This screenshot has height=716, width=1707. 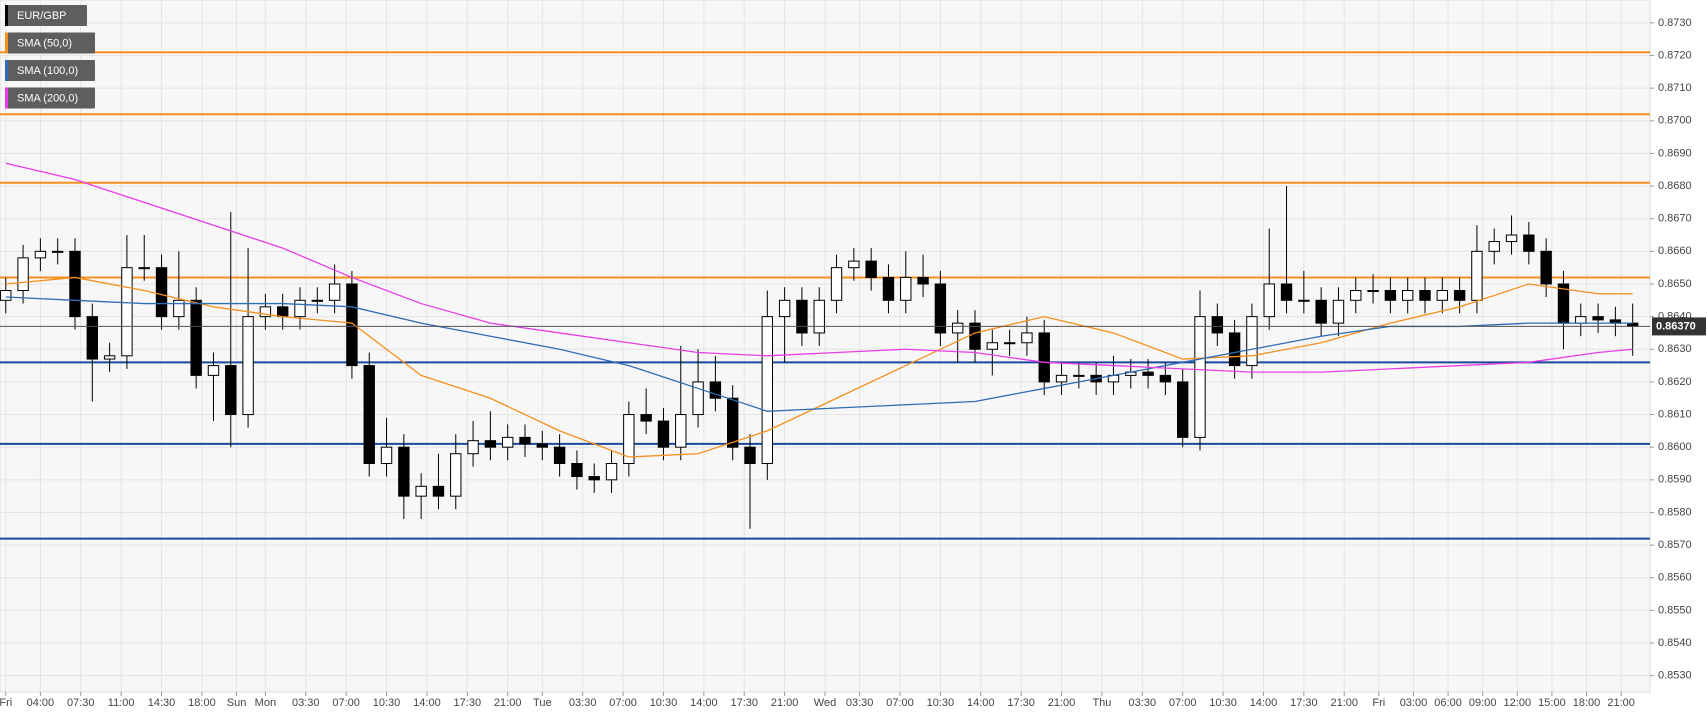 I want to click on x-tick-label: 07:30, so click(x=81, y=703).